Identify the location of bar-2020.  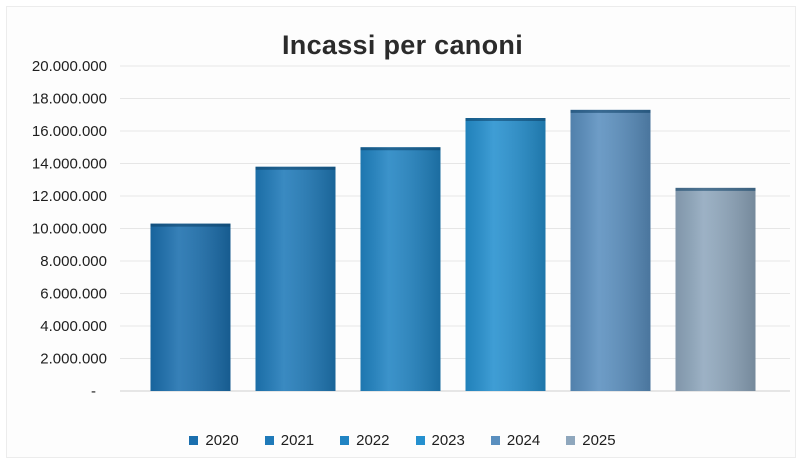
(190, 307).